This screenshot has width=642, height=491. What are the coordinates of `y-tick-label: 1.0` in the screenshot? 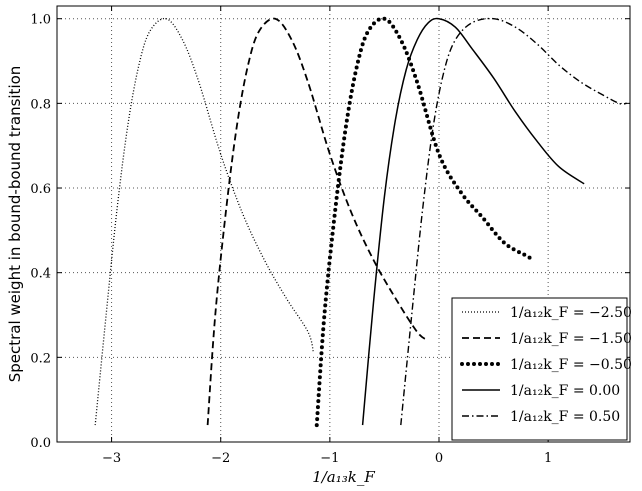 It's located at (40, 20).